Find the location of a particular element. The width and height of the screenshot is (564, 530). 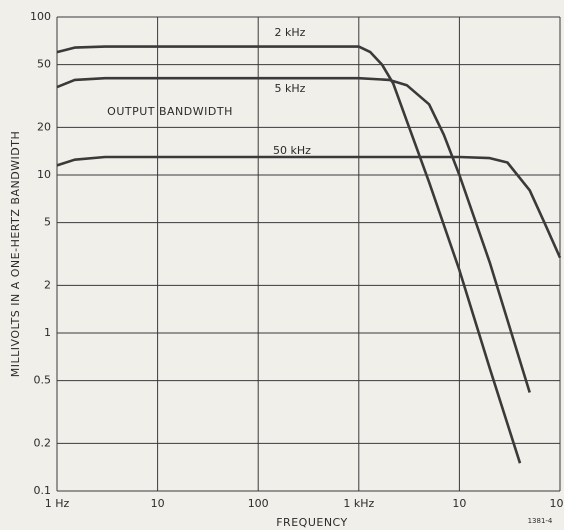

curve-label: 2 kHz is located at coordinates (290, 32).